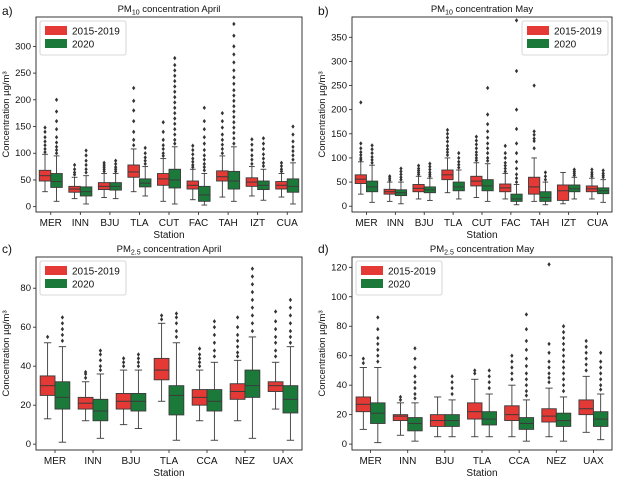 This screenshot has width=622, height=481. I want to click on x-tick-label: MER, so click(370, 461).